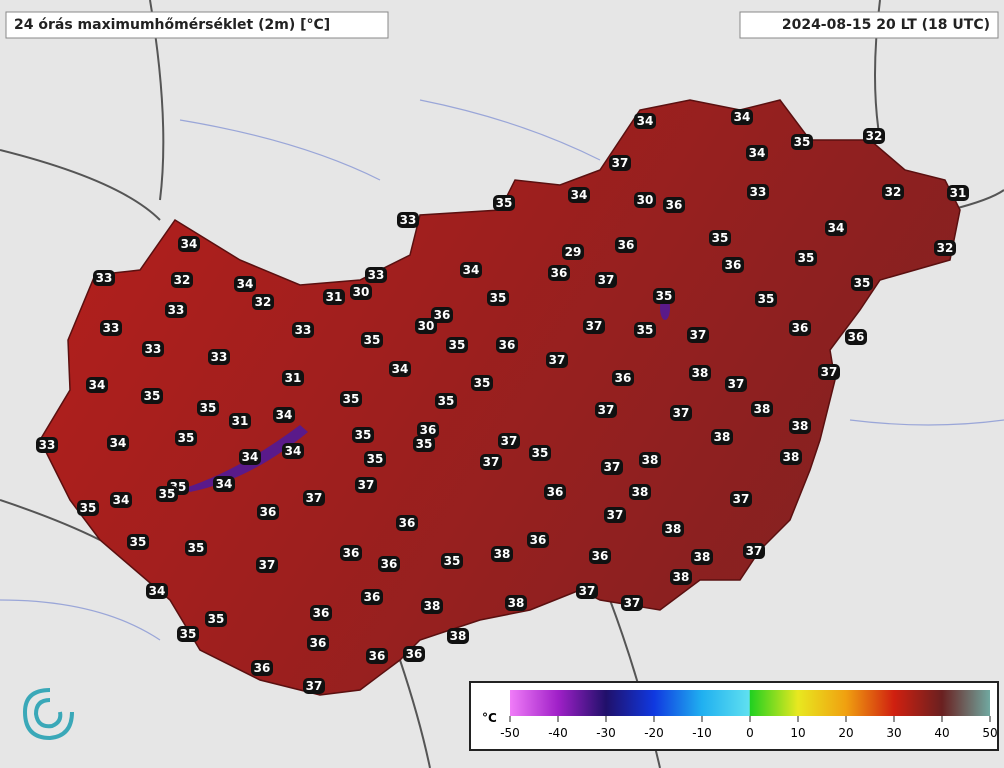 The height and width of the screenshot is (768, 1004). What do you see at coordinates (941, 733) in the screenshot?
I see `colorbar-tick-label: 40` at bounding box center [941, 733].